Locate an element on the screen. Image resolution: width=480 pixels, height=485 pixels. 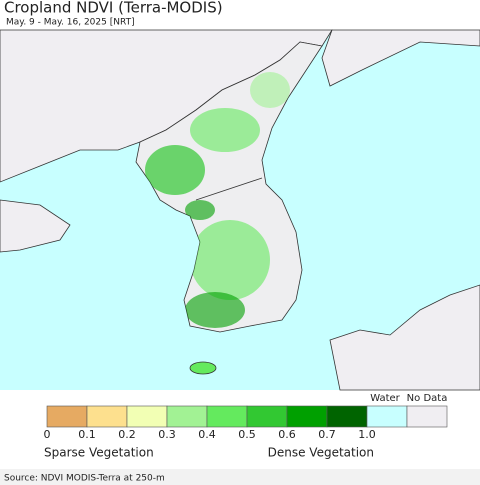
legend-label: 0.5 is located at coordinates (247, 434).